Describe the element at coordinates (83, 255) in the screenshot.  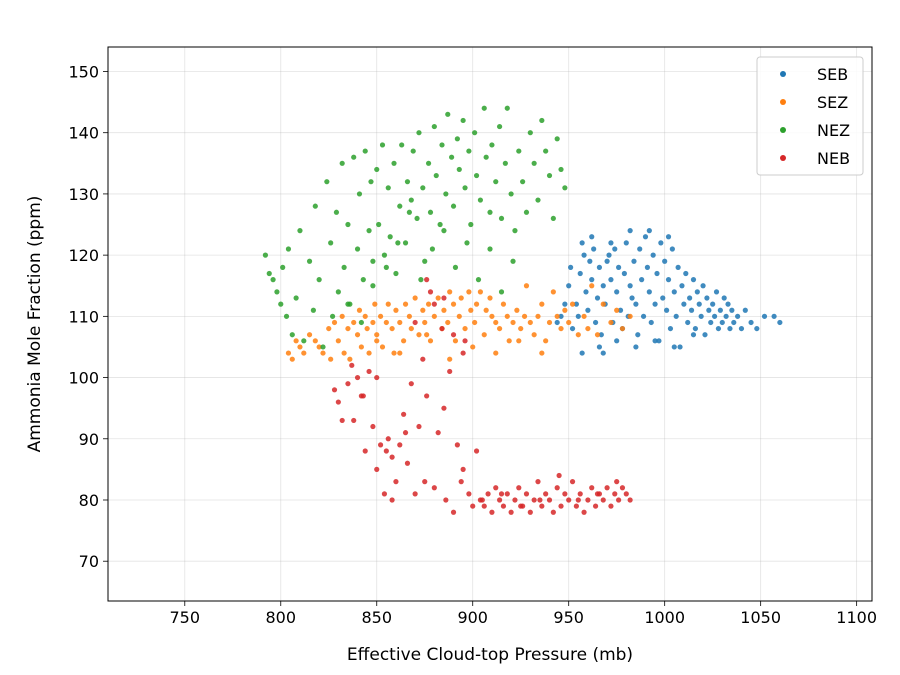
I see `y-tick-label: 120` at that location.